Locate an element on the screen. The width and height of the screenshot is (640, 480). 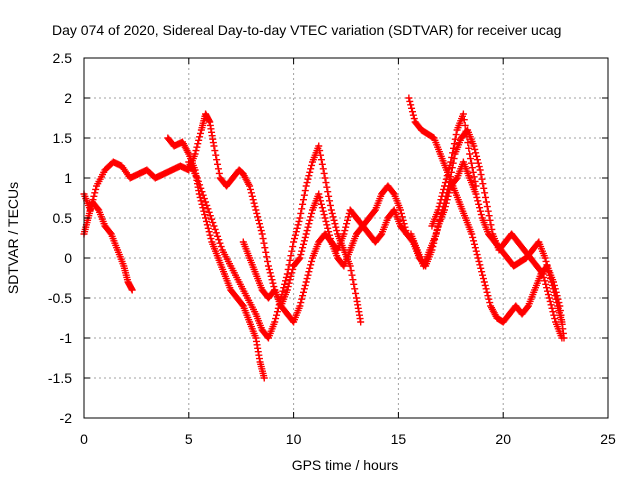
y-tick-label: -0.5 is located at coordinates (60, 298).